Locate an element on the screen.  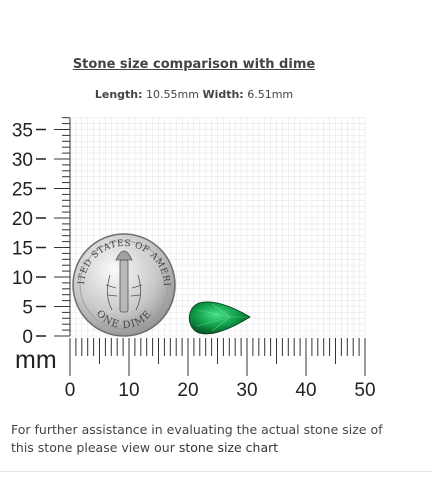
y-tick-label: 15 is located at coordinates (22, 249).